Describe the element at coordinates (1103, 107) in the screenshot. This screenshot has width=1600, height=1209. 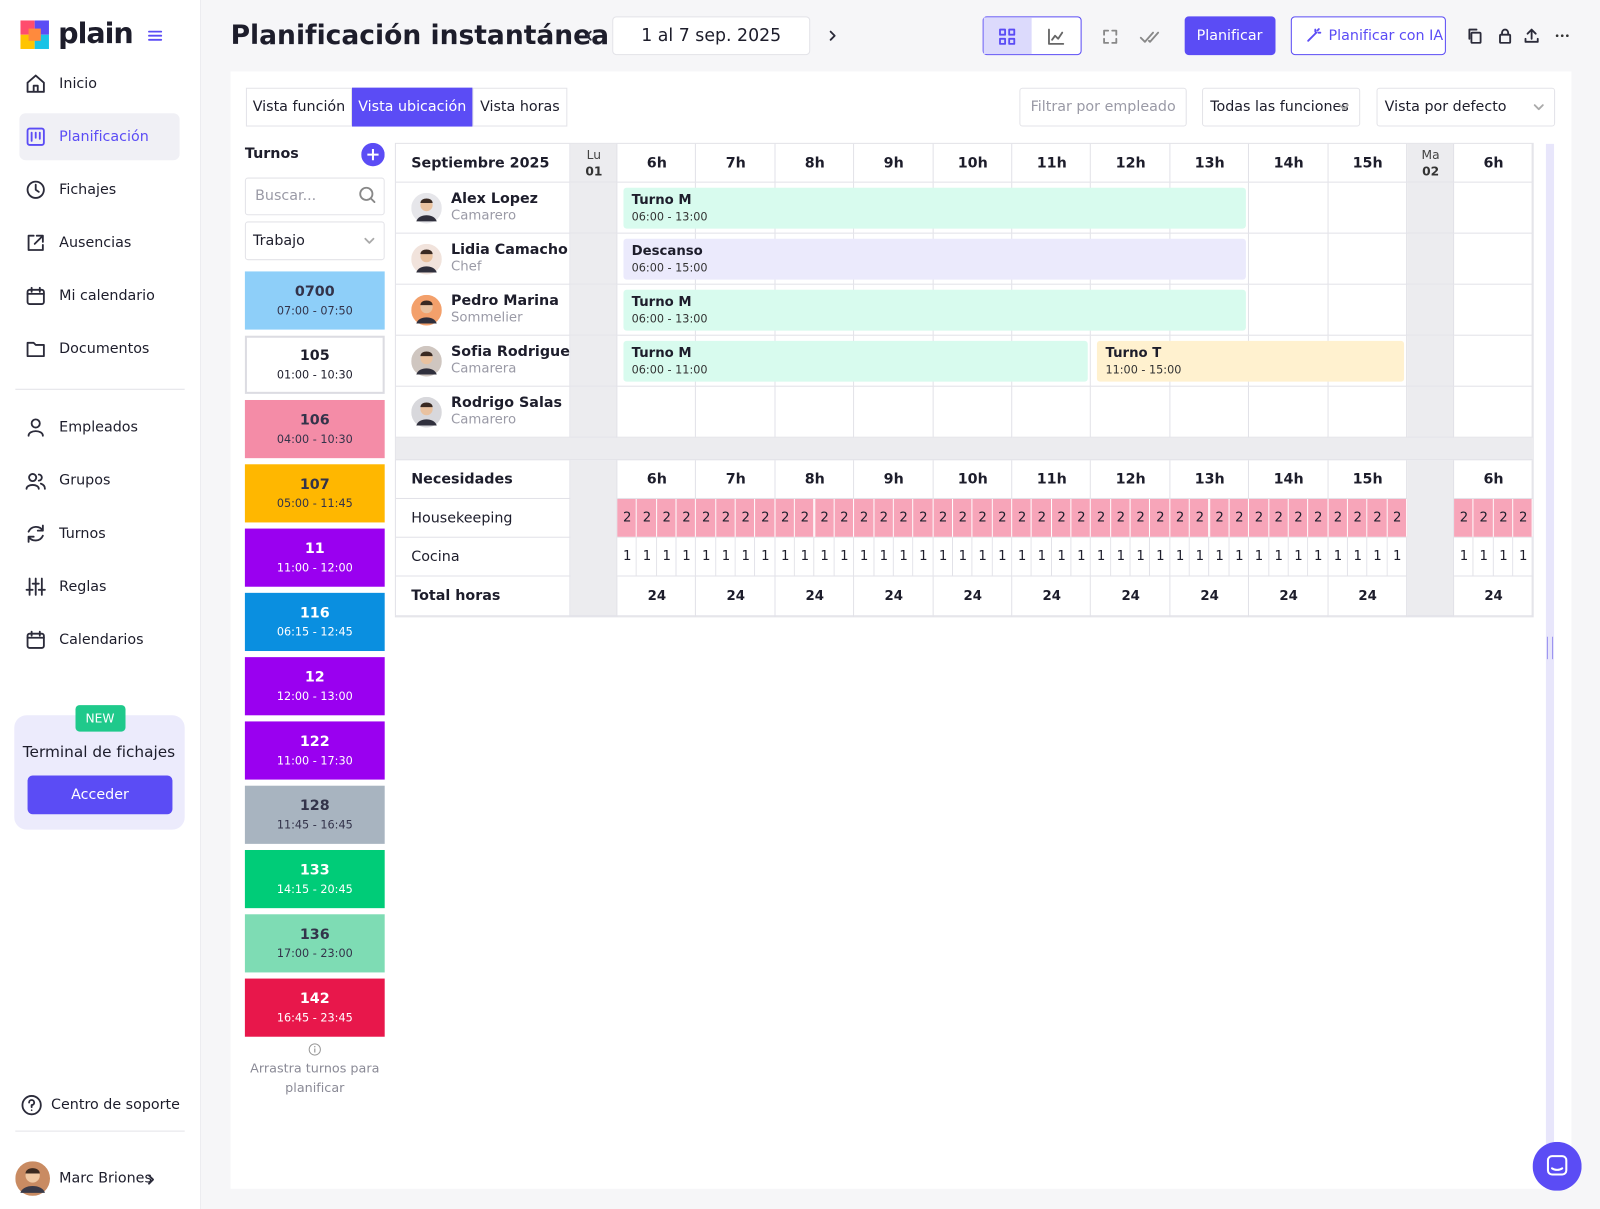
I see `employee-filter` at that location.